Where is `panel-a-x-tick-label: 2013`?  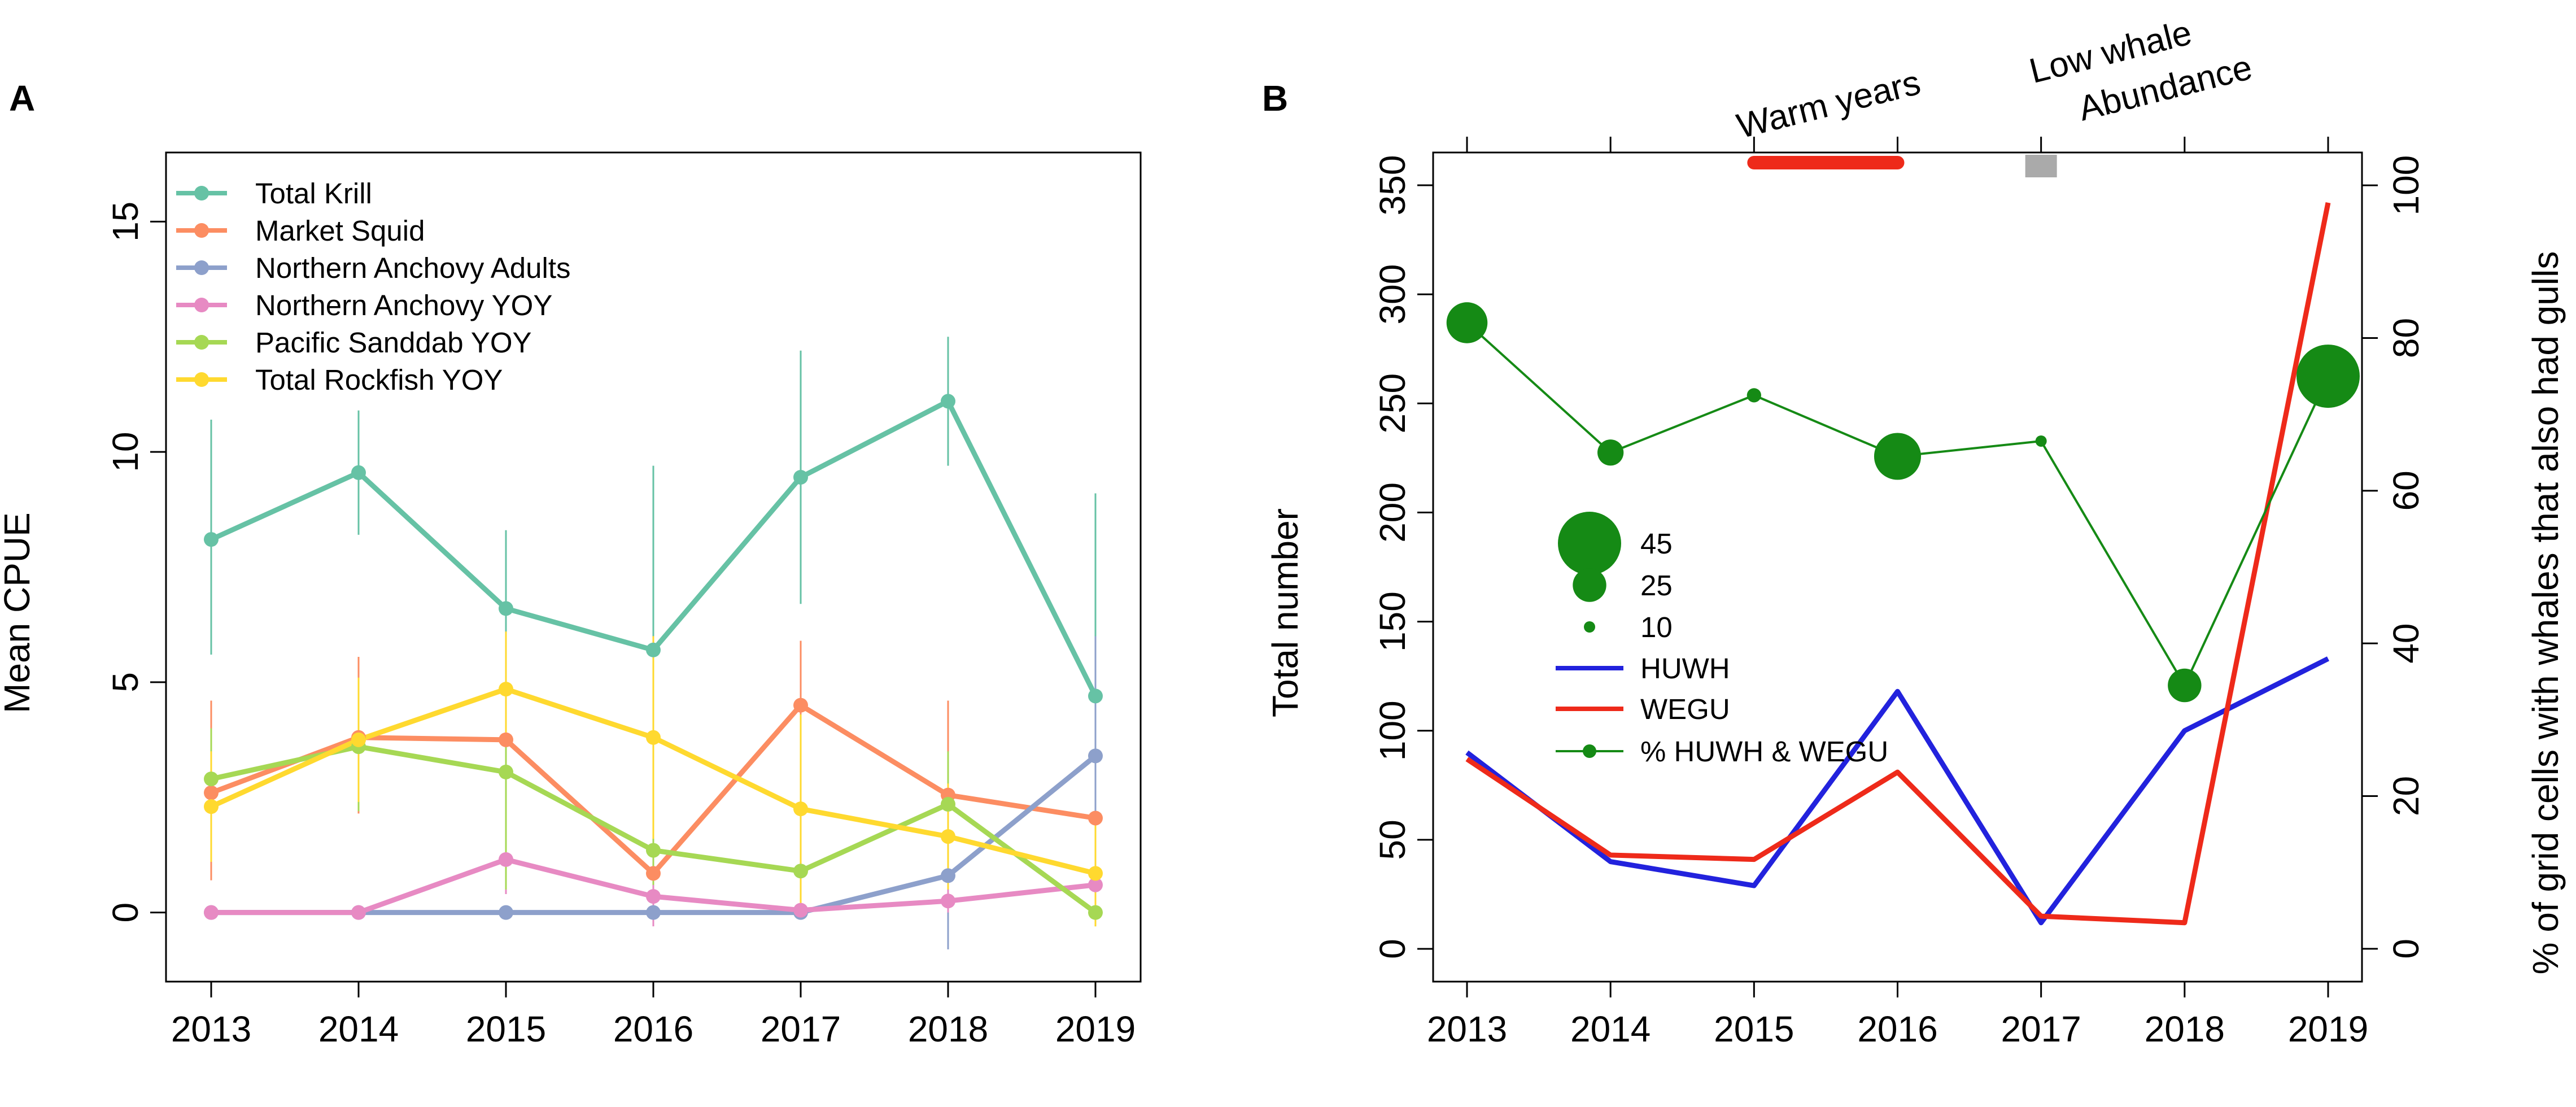 panel-a-x-tick-label: 2013 is located at coordinates (211, 1029).